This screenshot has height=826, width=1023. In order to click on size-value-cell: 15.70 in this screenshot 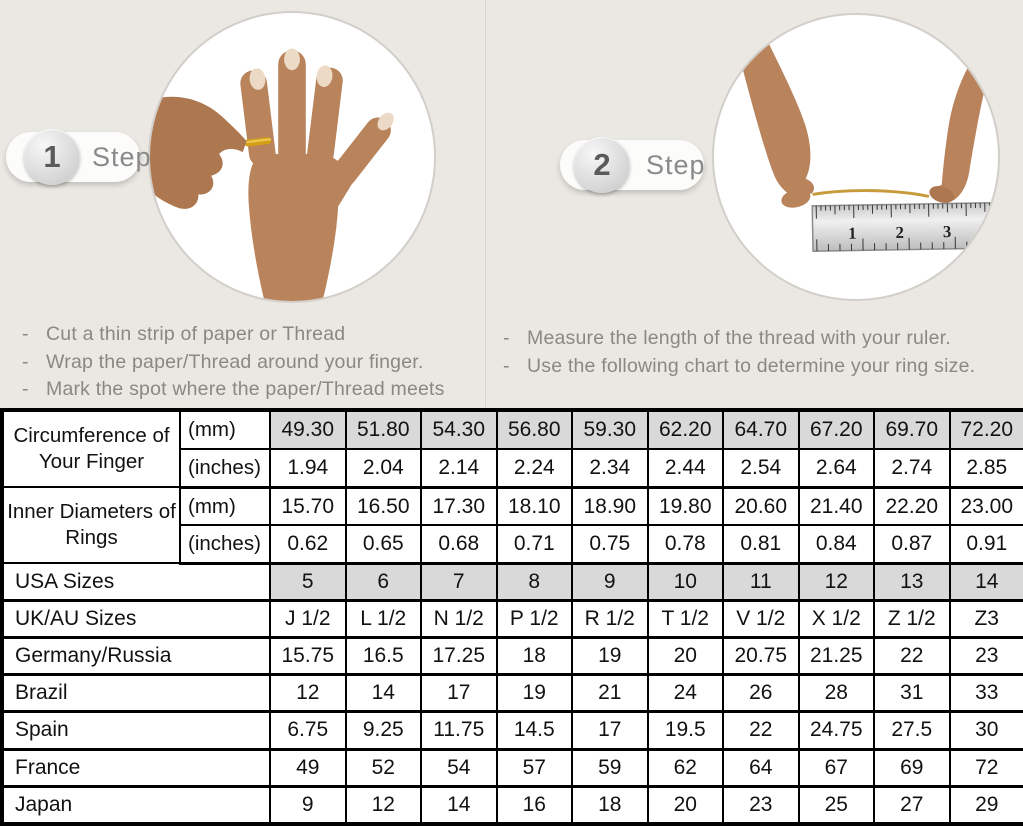, I will do `click(308, 506)`.